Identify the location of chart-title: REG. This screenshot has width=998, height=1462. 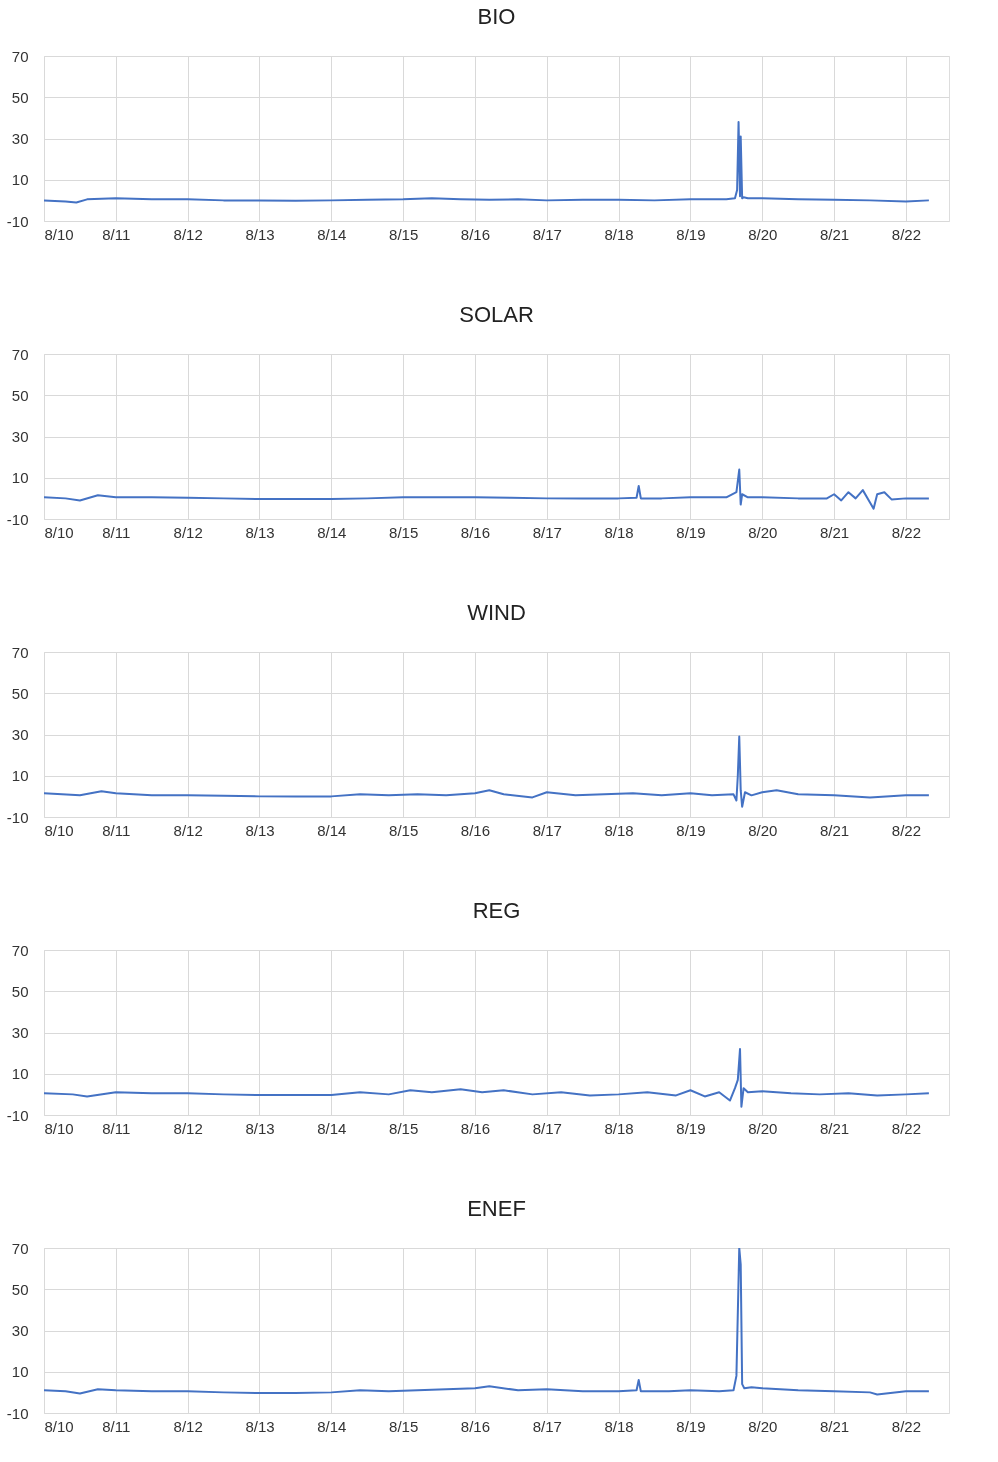
(496, 910).